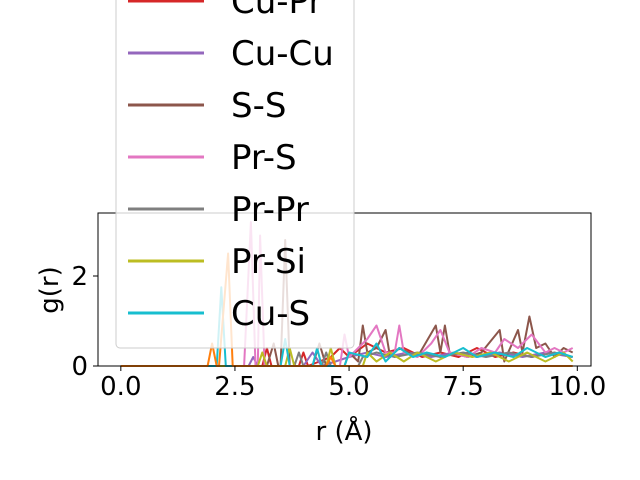 This screenshot has width=640, height=480. What do you see at coordinates (577, 387) in the screenshot?
I see `x-tick-label: 10.0` at bounding box center [577, 387].